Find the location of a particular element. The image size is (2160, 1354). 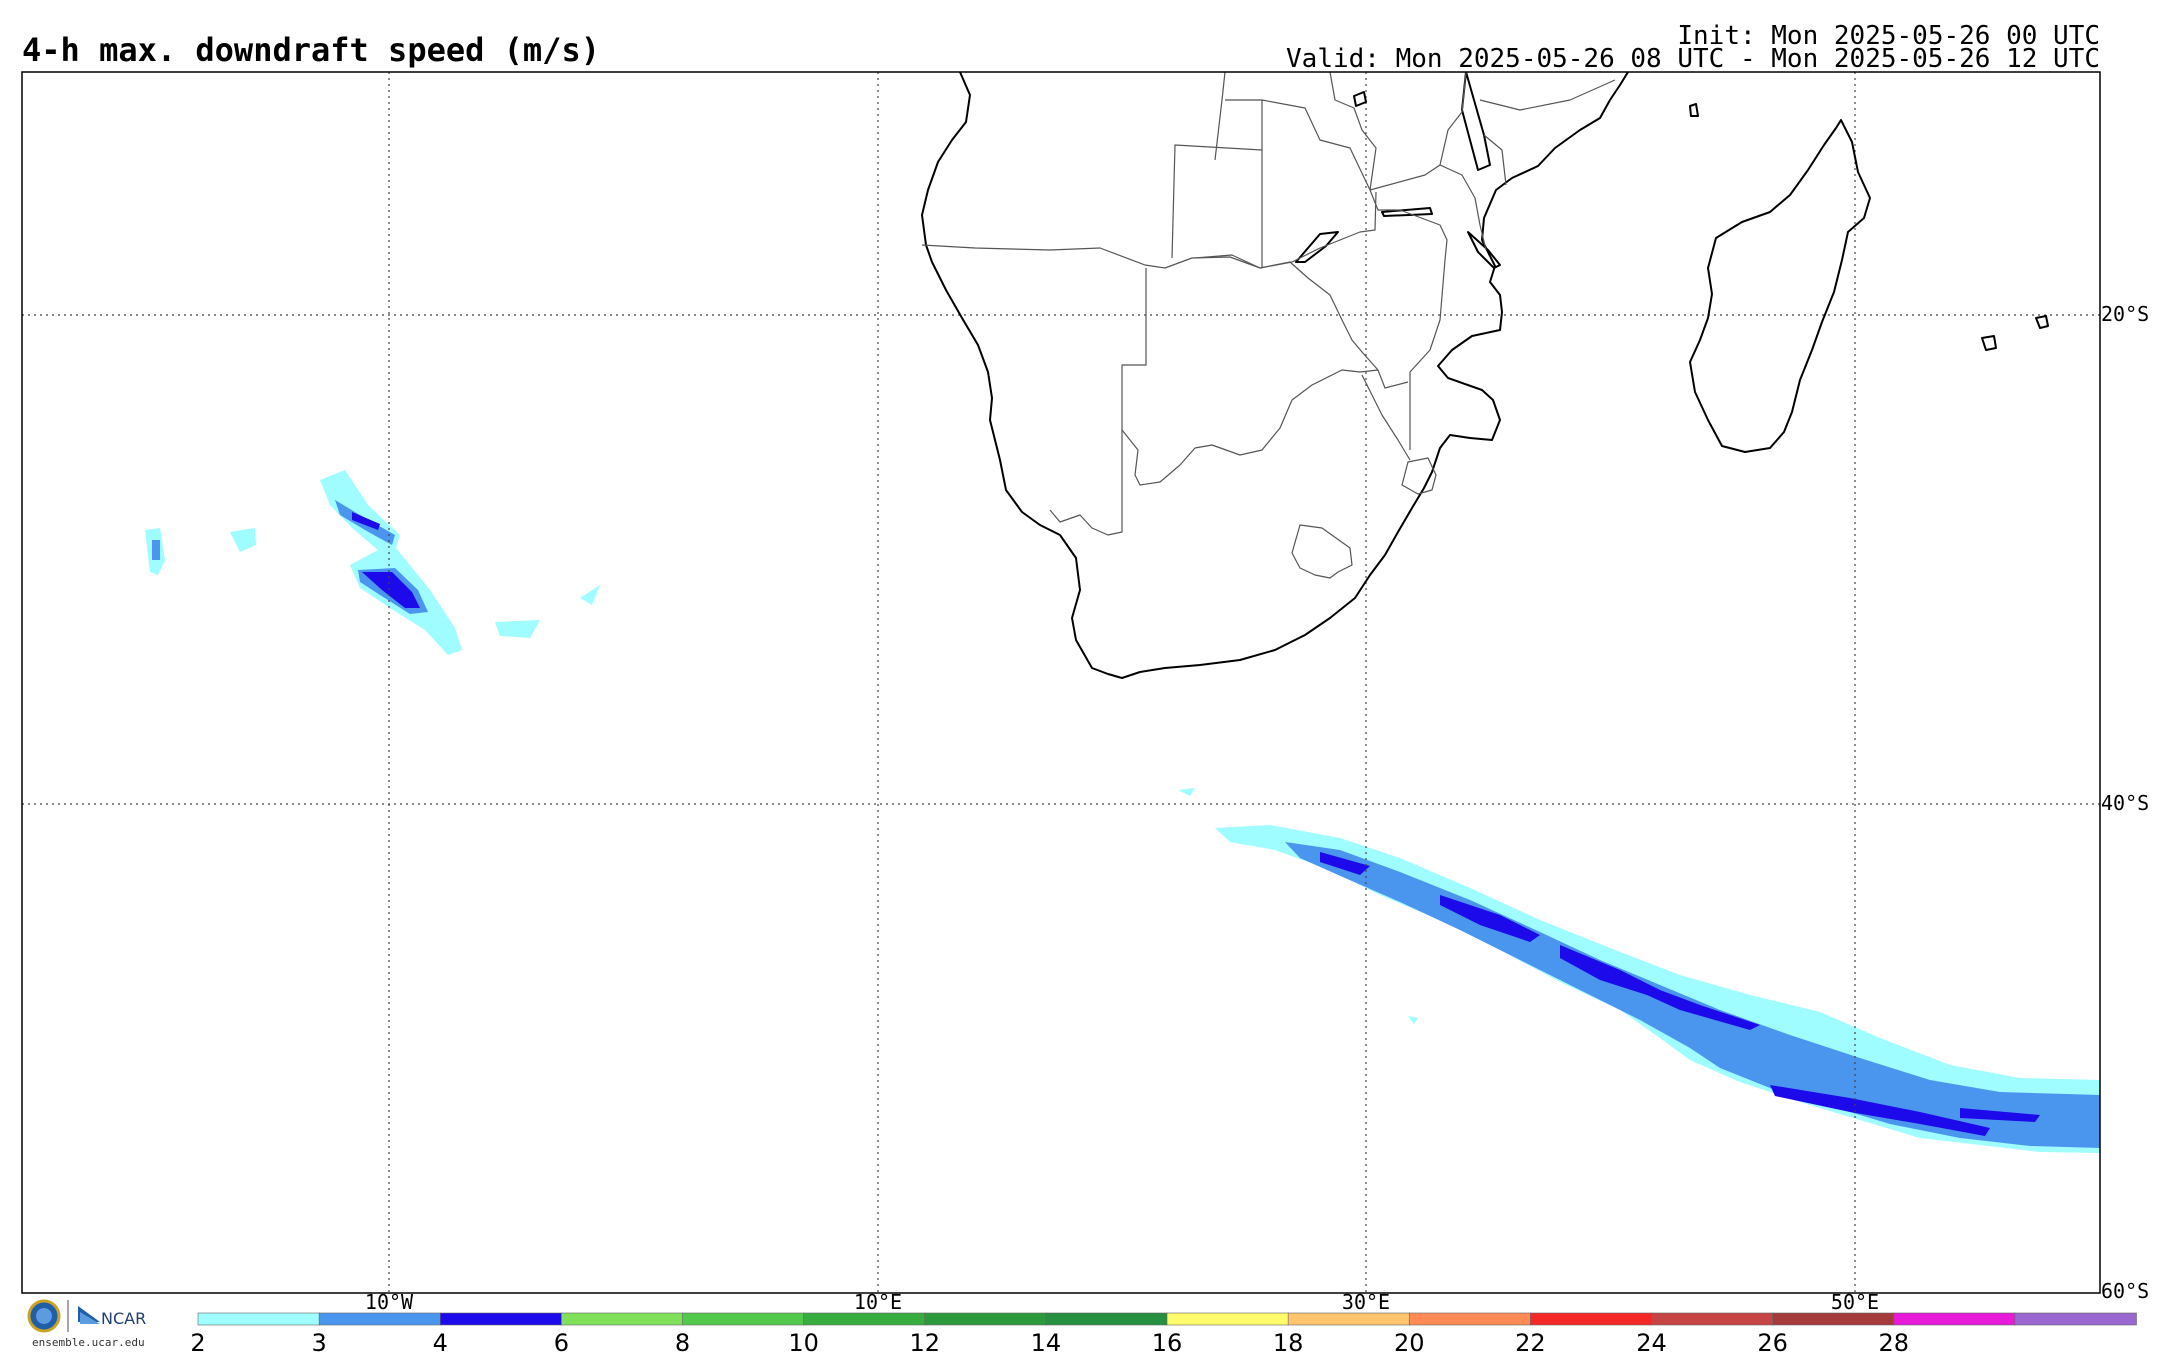

lon-label-10e: 10°E is located at coordinates (878, 1302).